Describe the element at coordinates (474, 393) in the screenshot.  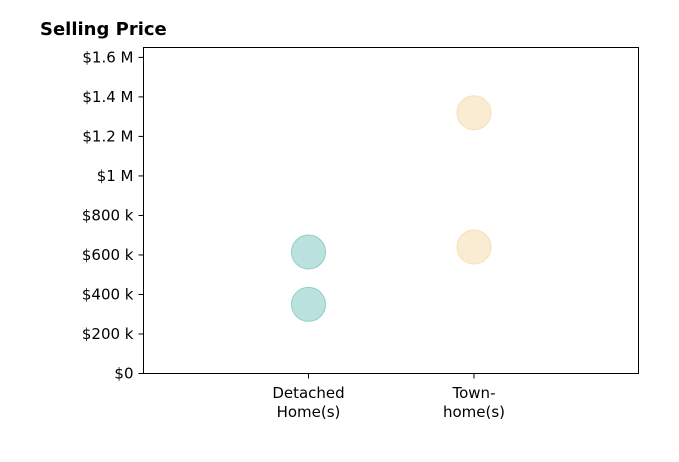
I see `x-tick-label-line: Town-` at that location.